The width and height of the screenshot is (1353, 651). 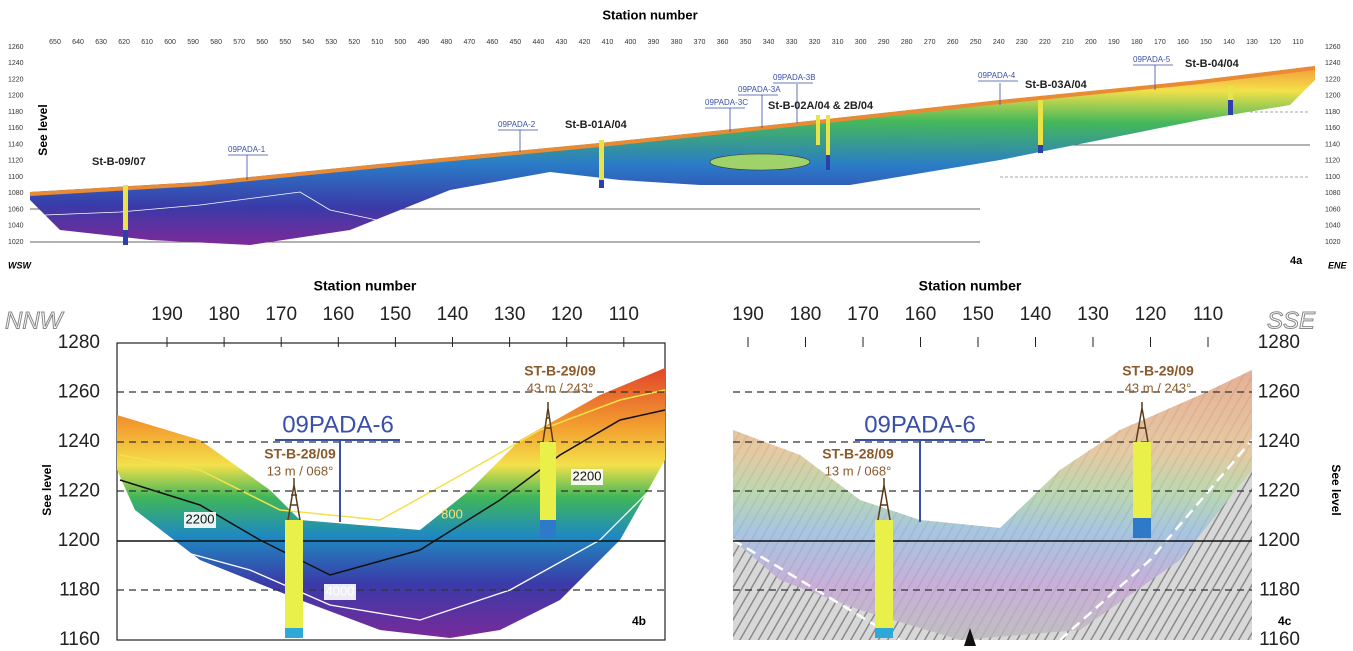 I want to click on x-tick-label: 220, so click(x=1045, y=42).